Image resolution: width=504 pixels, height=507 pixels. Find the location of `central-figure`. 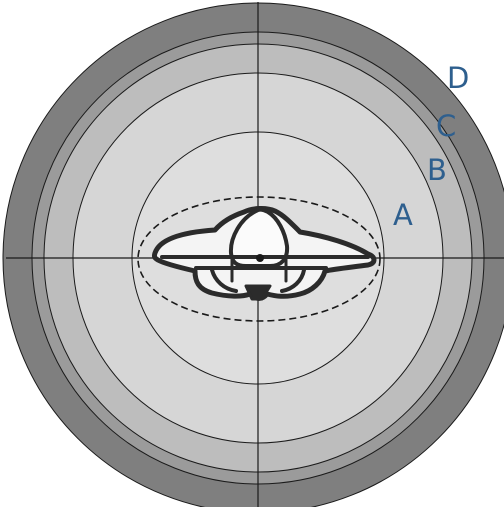

central-figure is located at coordinates (264, 253).